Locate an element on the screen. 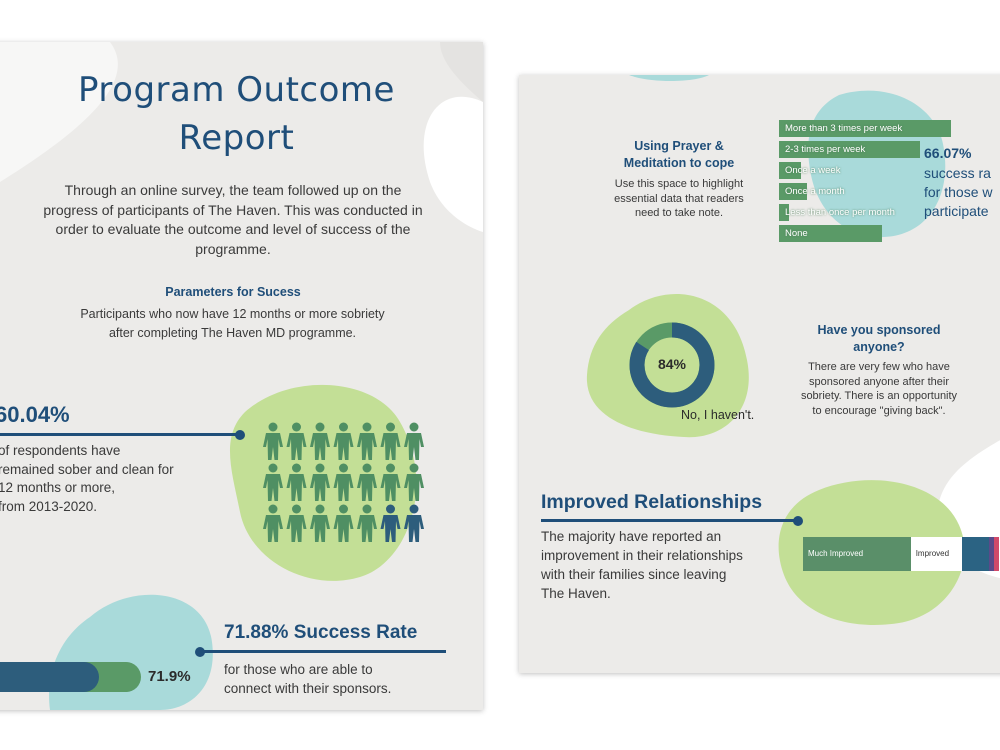  sober-desc-line: remained sober and clean for is located at coordinates (87, 469).